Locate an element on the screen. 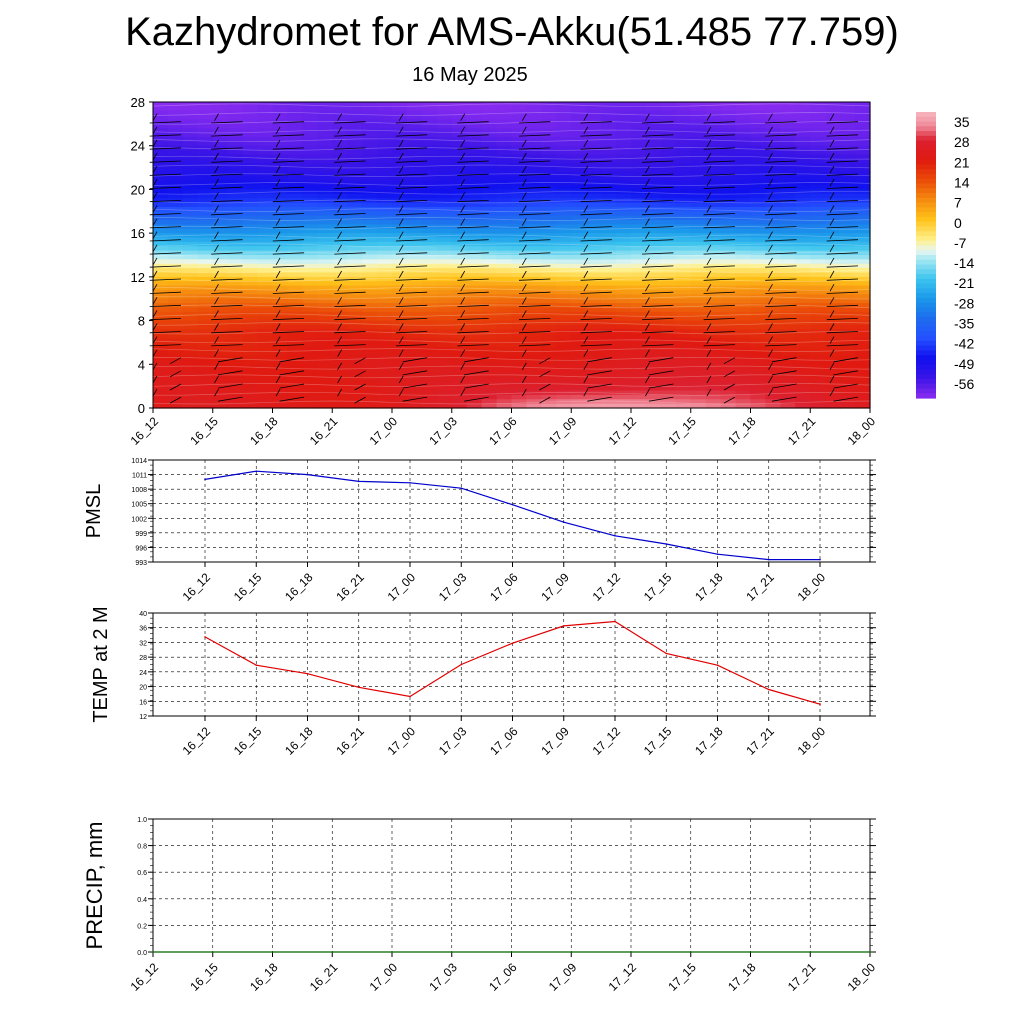  x-tick-label: 16_12 is located at coordinates (197, 741).